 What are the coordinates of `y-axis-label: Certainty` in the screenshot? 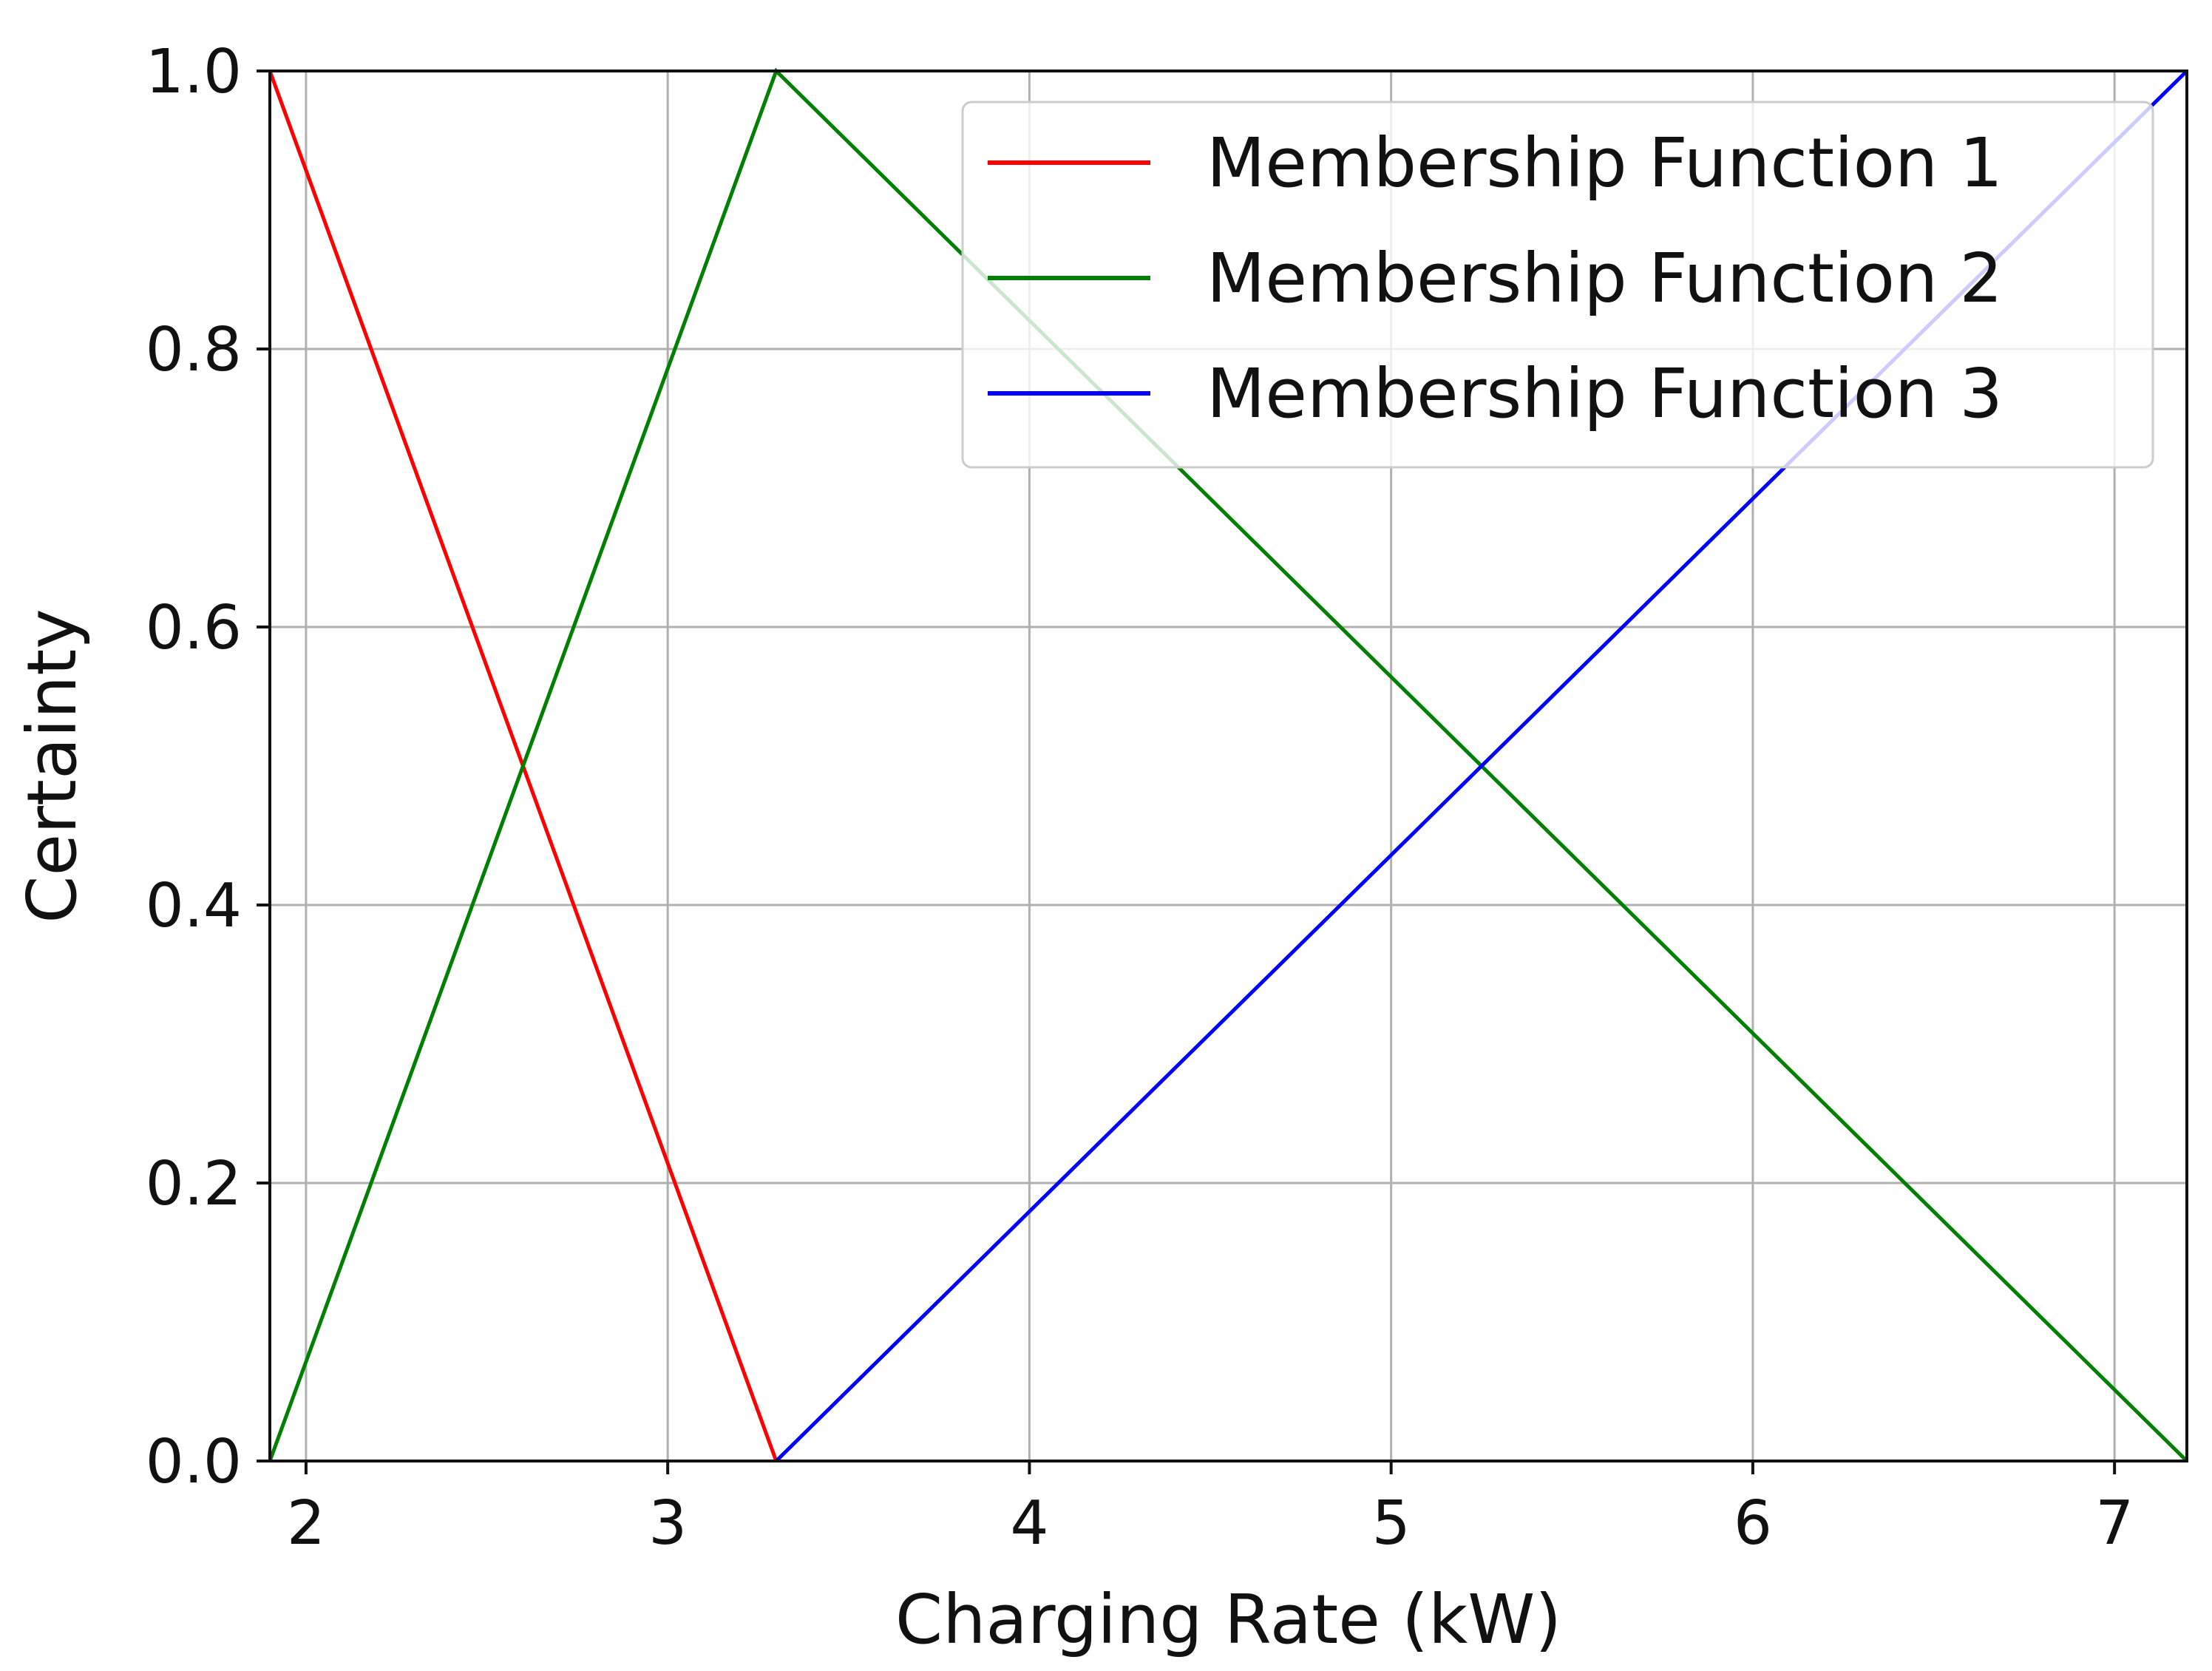 It's located at (52, 766).